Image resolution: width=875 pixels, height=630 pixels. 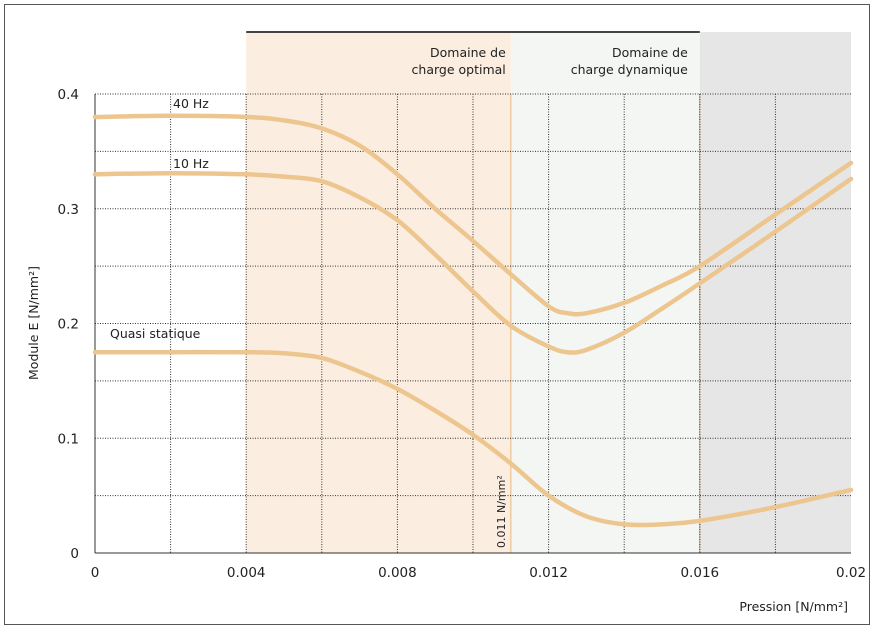 What do you see at coordinates (501, 511) in the screenshot?
I see `annotation-label: 0.011 N/mm²` at bounding box center [501, 511].